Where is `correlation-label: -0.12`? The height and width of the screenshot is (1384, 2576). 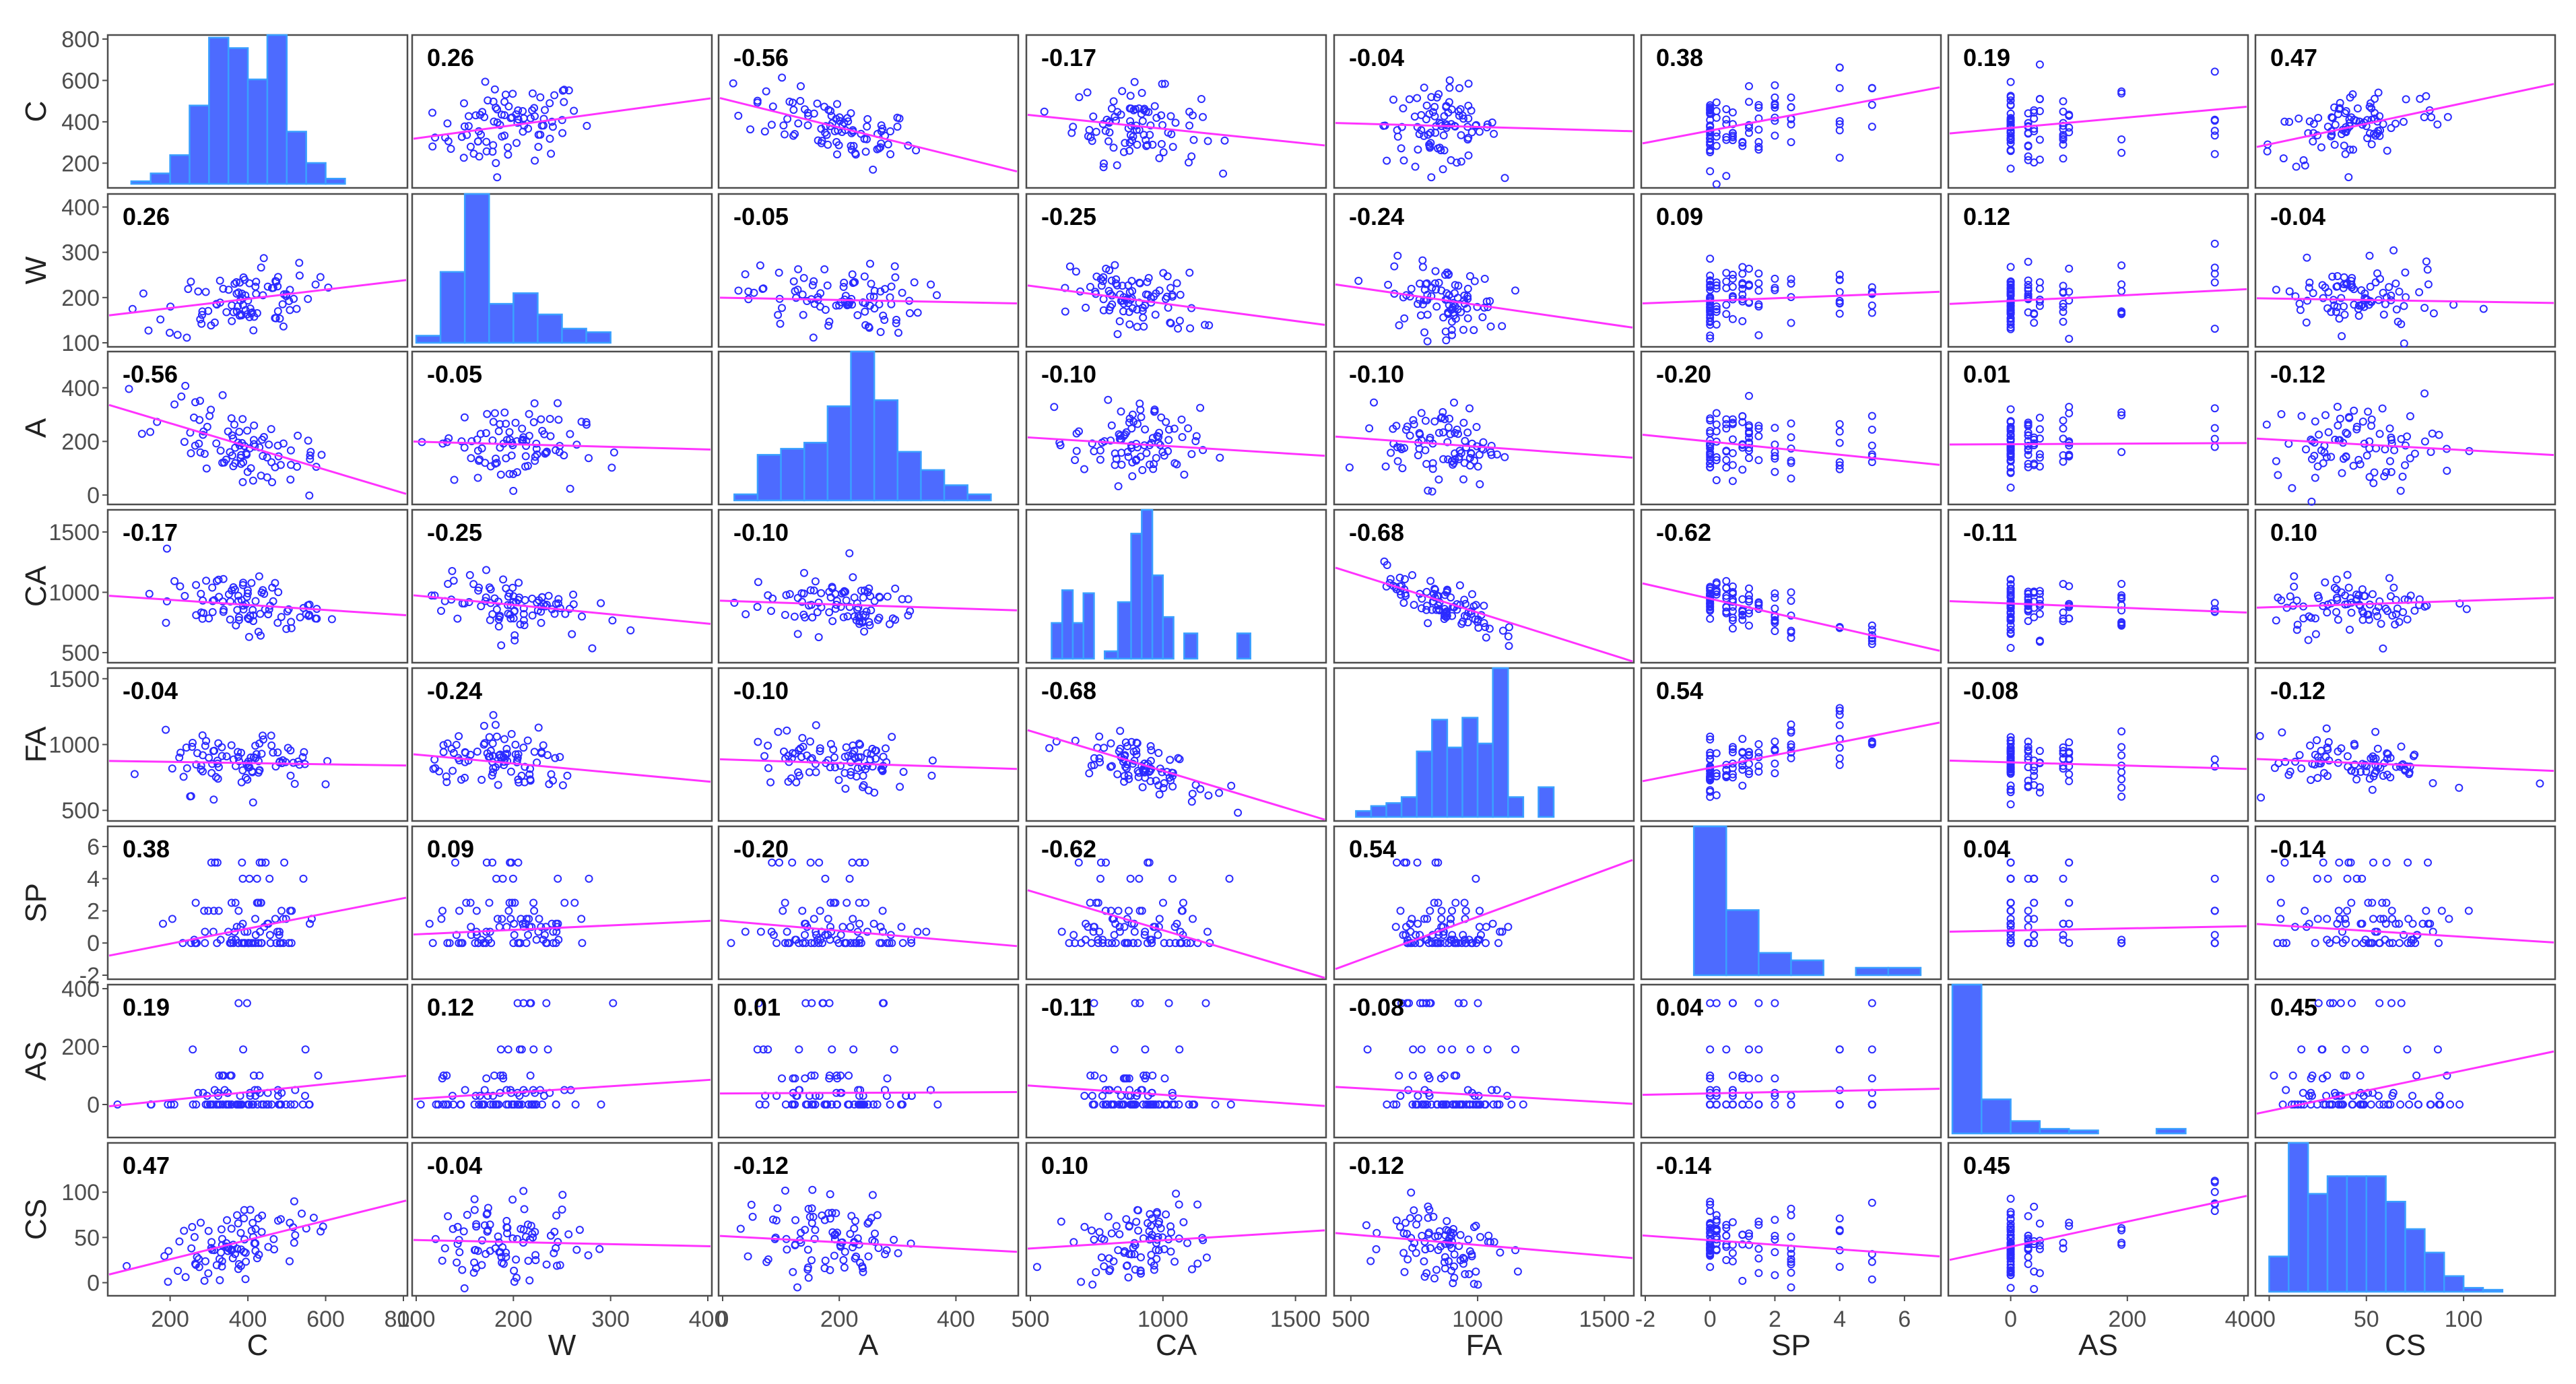
correlation-label: -0.12 is located at coordinates (2297, 374).